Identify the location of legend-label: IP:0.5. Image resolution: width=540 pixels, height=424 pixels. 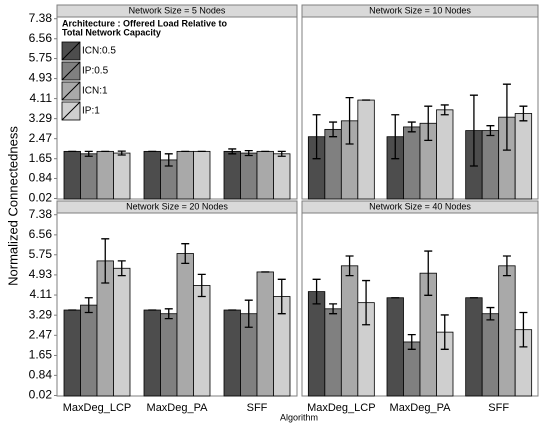
(95, 71).